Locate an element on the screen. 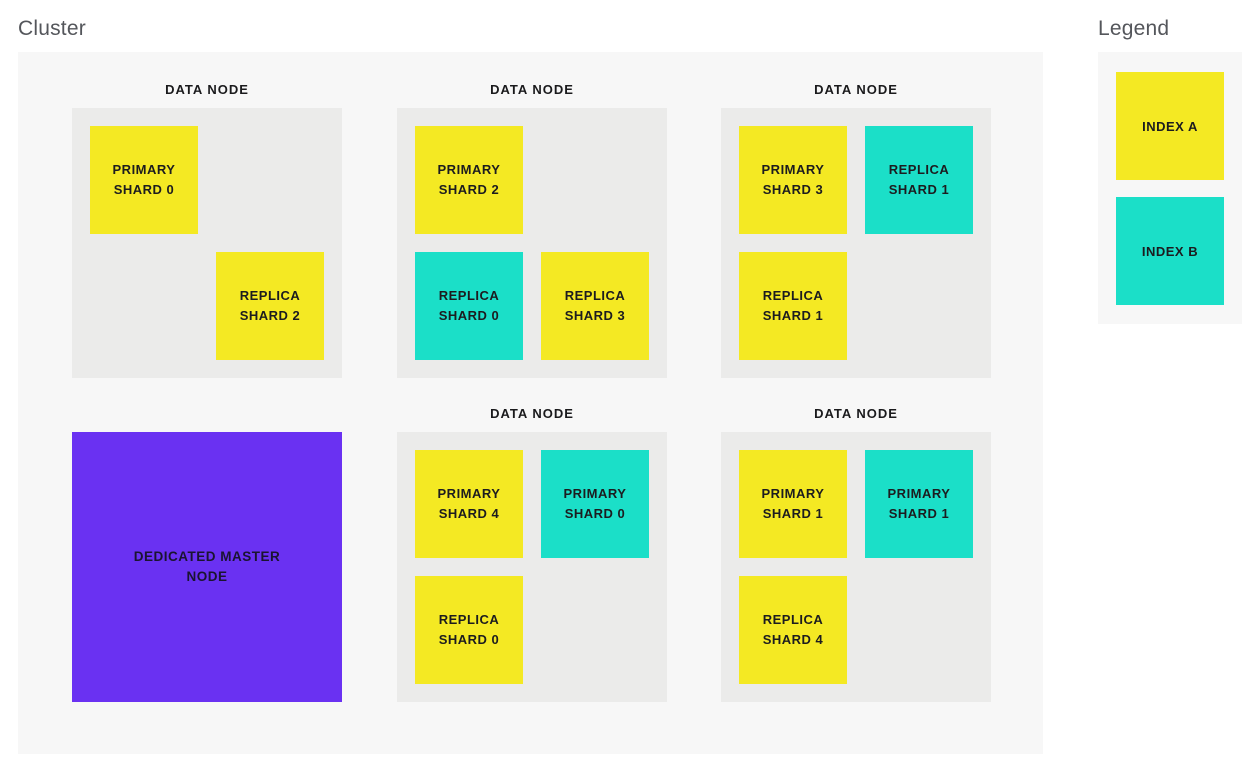  shard-primary-1-index-a: PRIMARY SHARD 1 is located at coordinates (793, 504).